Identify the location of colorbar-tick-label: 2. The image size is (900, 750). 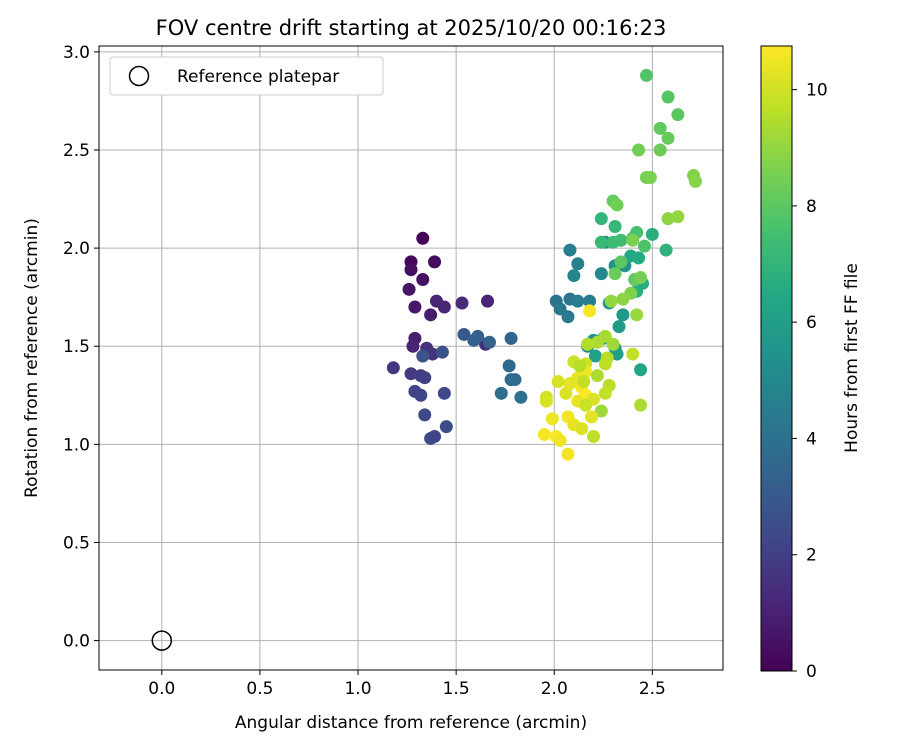
(811, 556).